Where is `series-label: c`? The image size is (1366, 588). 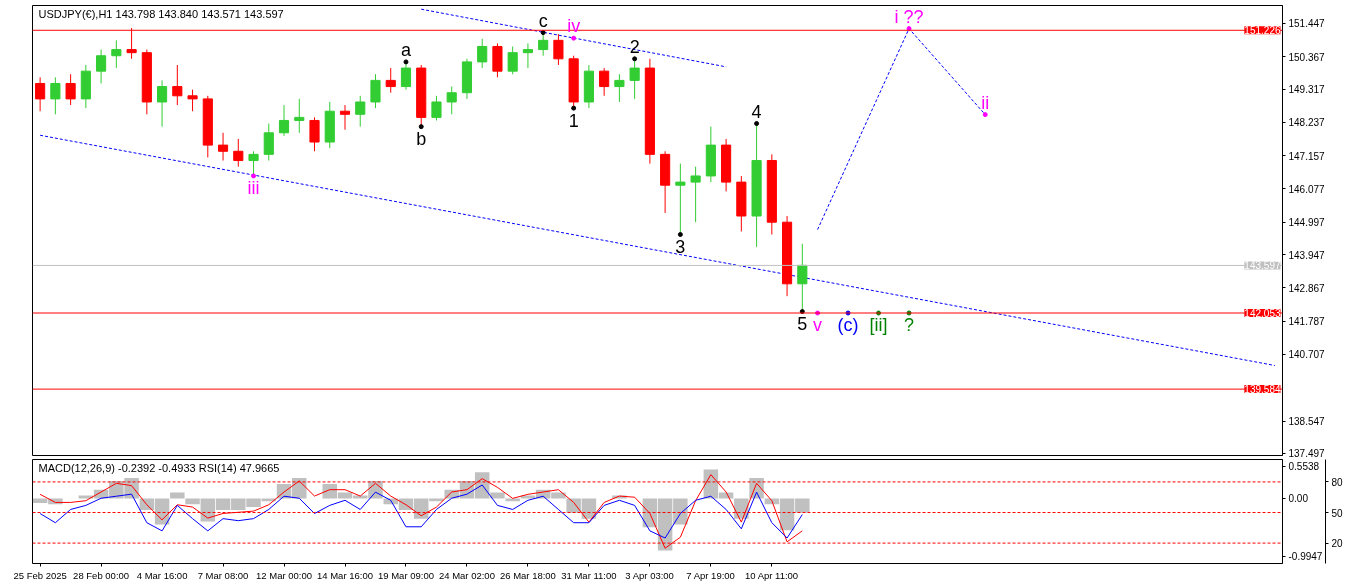 series-label: c is located at coordinates (543, 20).